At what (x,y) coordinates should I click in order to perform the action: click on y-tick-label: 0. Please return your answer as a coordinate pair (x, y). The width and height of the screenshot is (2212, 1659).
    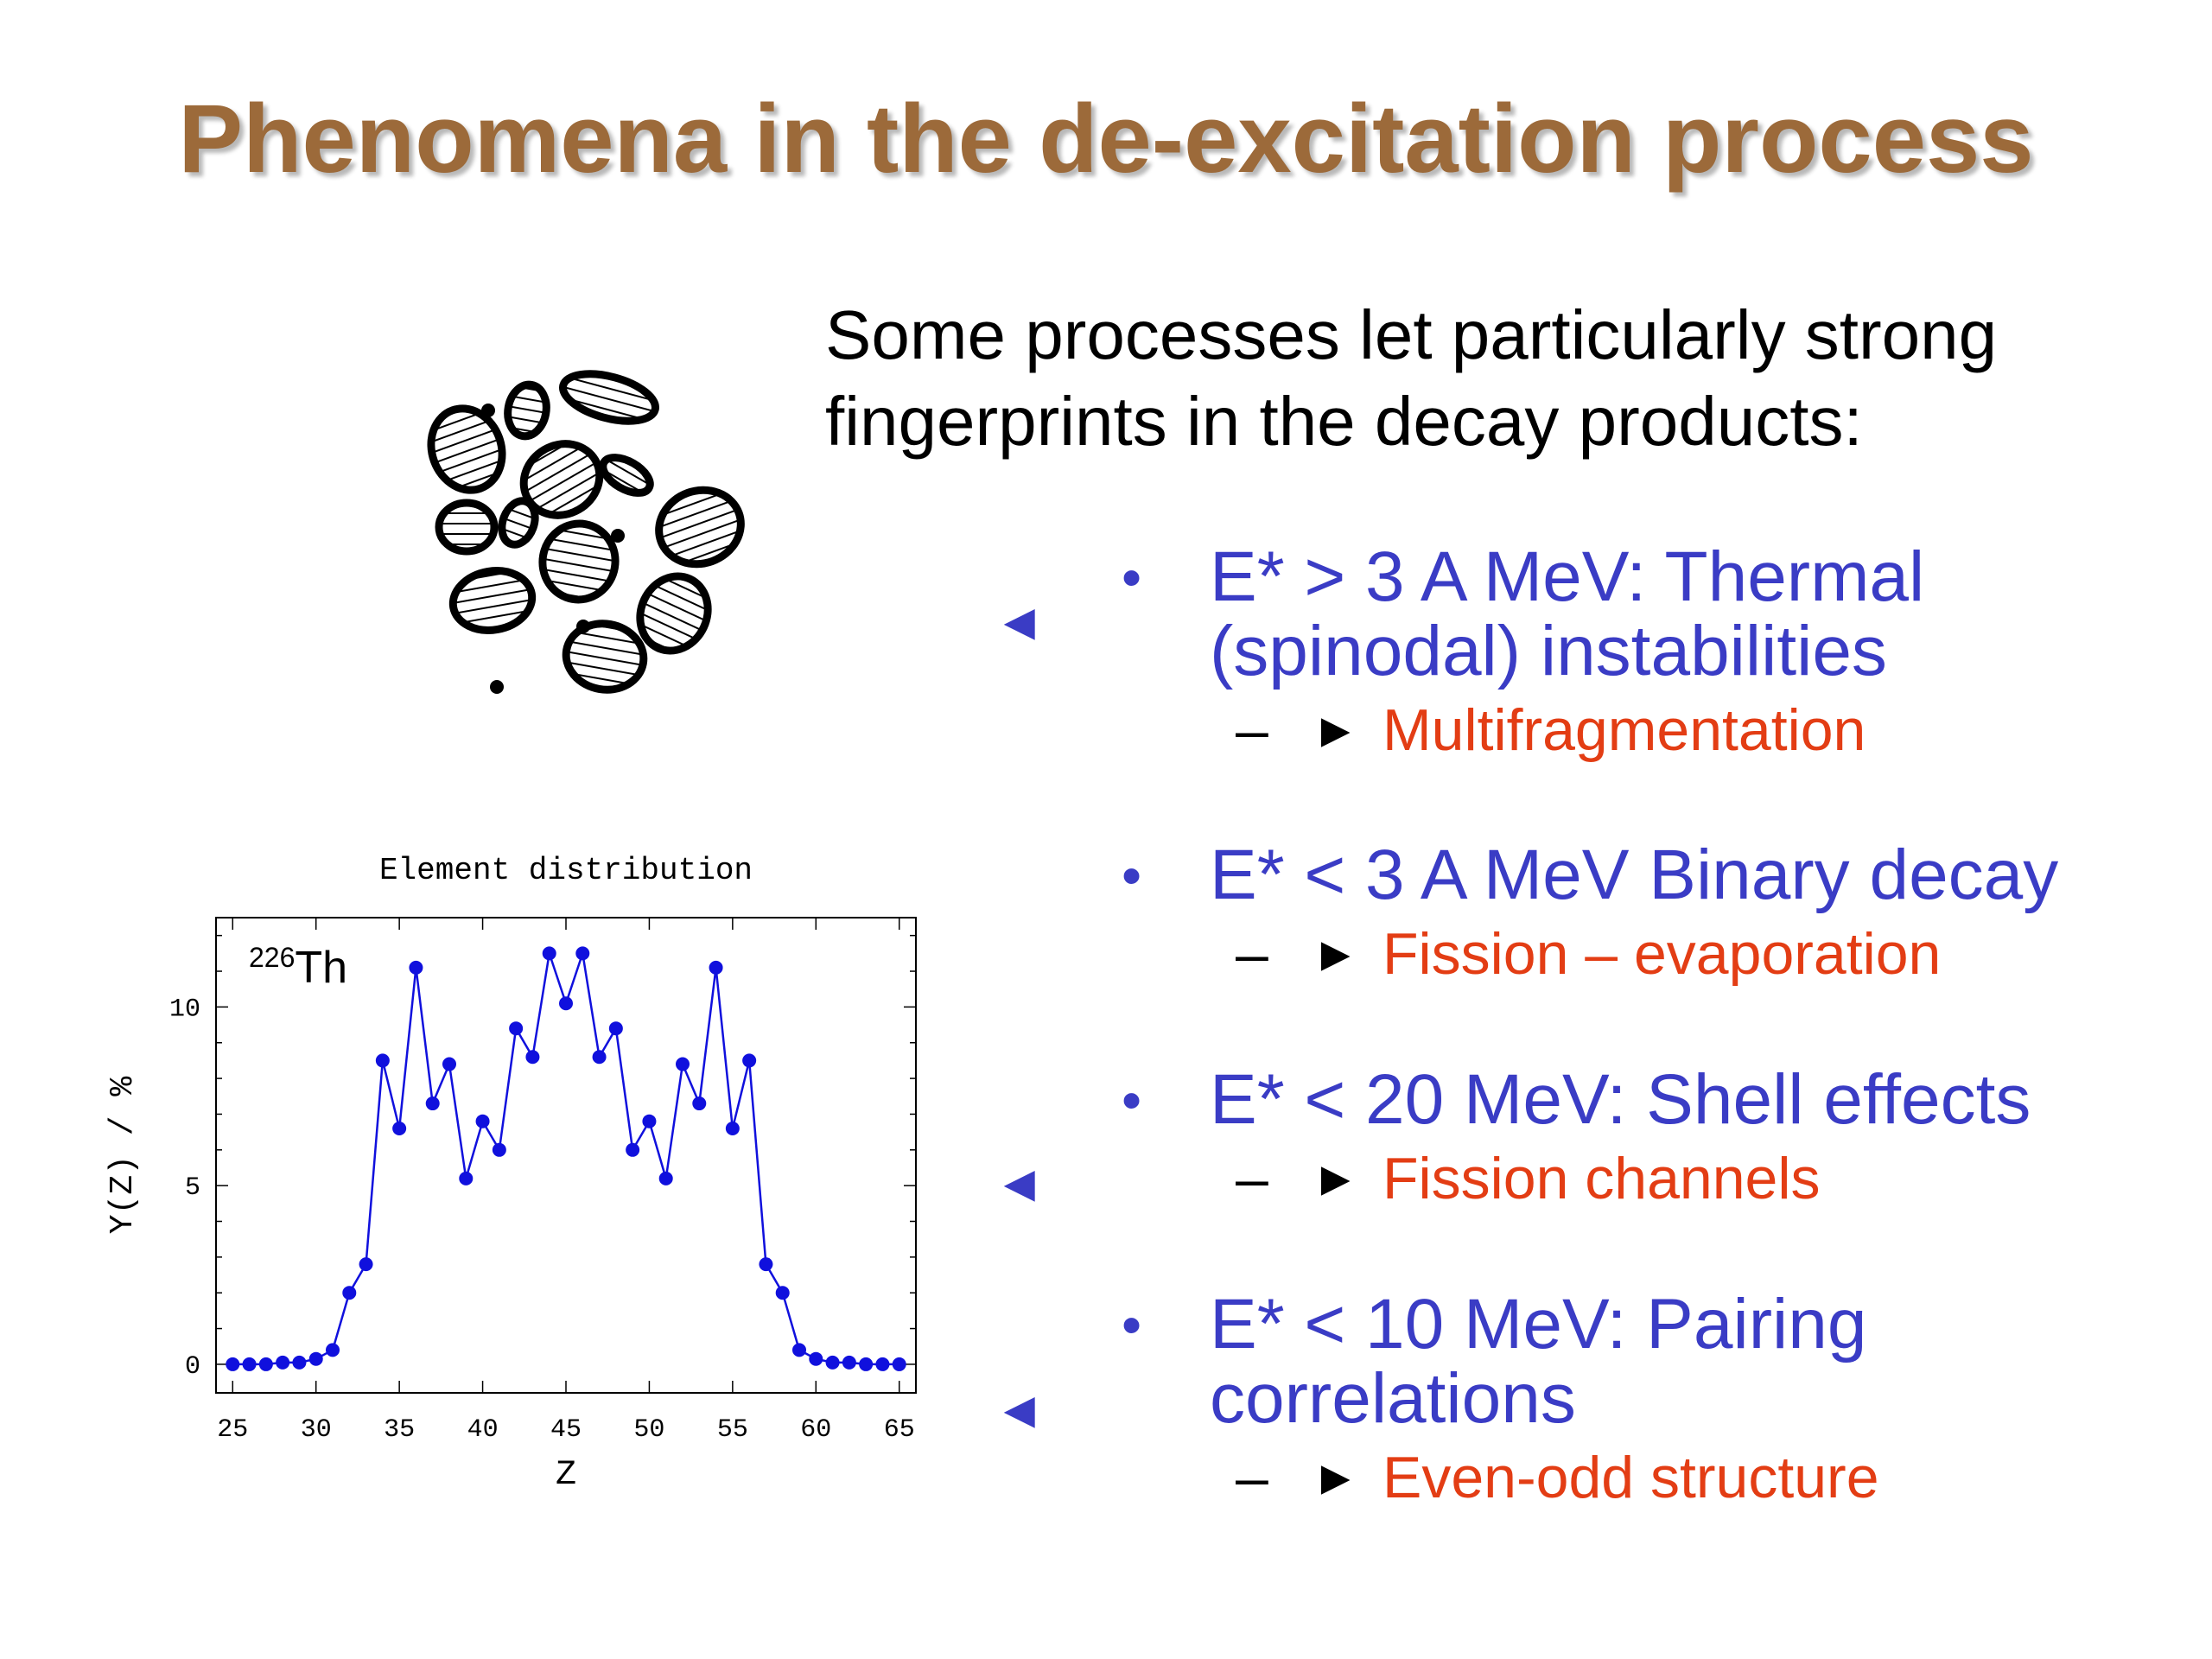
    Looking at the image, I should click on (192, 1367).